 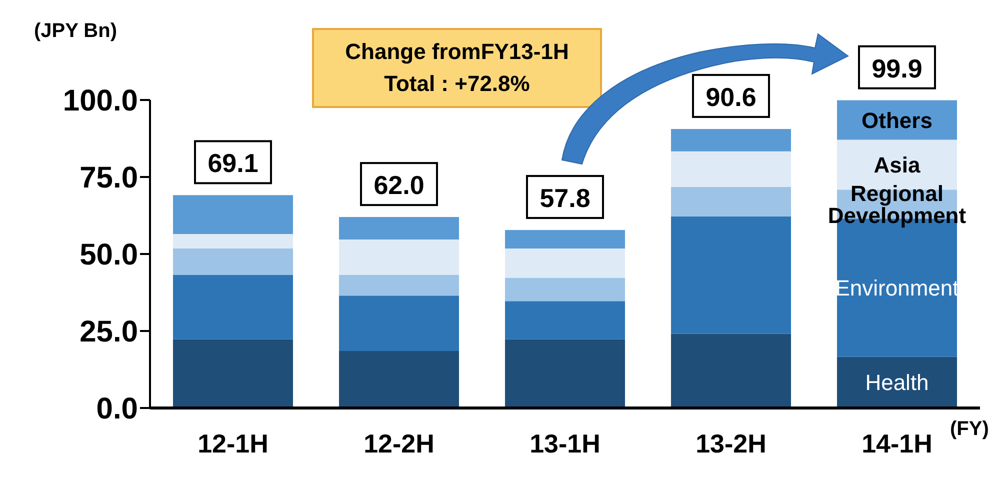 What do you see at coordinates (565, 443) in the screenshot?
I see `x-tick-label: 13-1H` at bounding box center [565, 443].